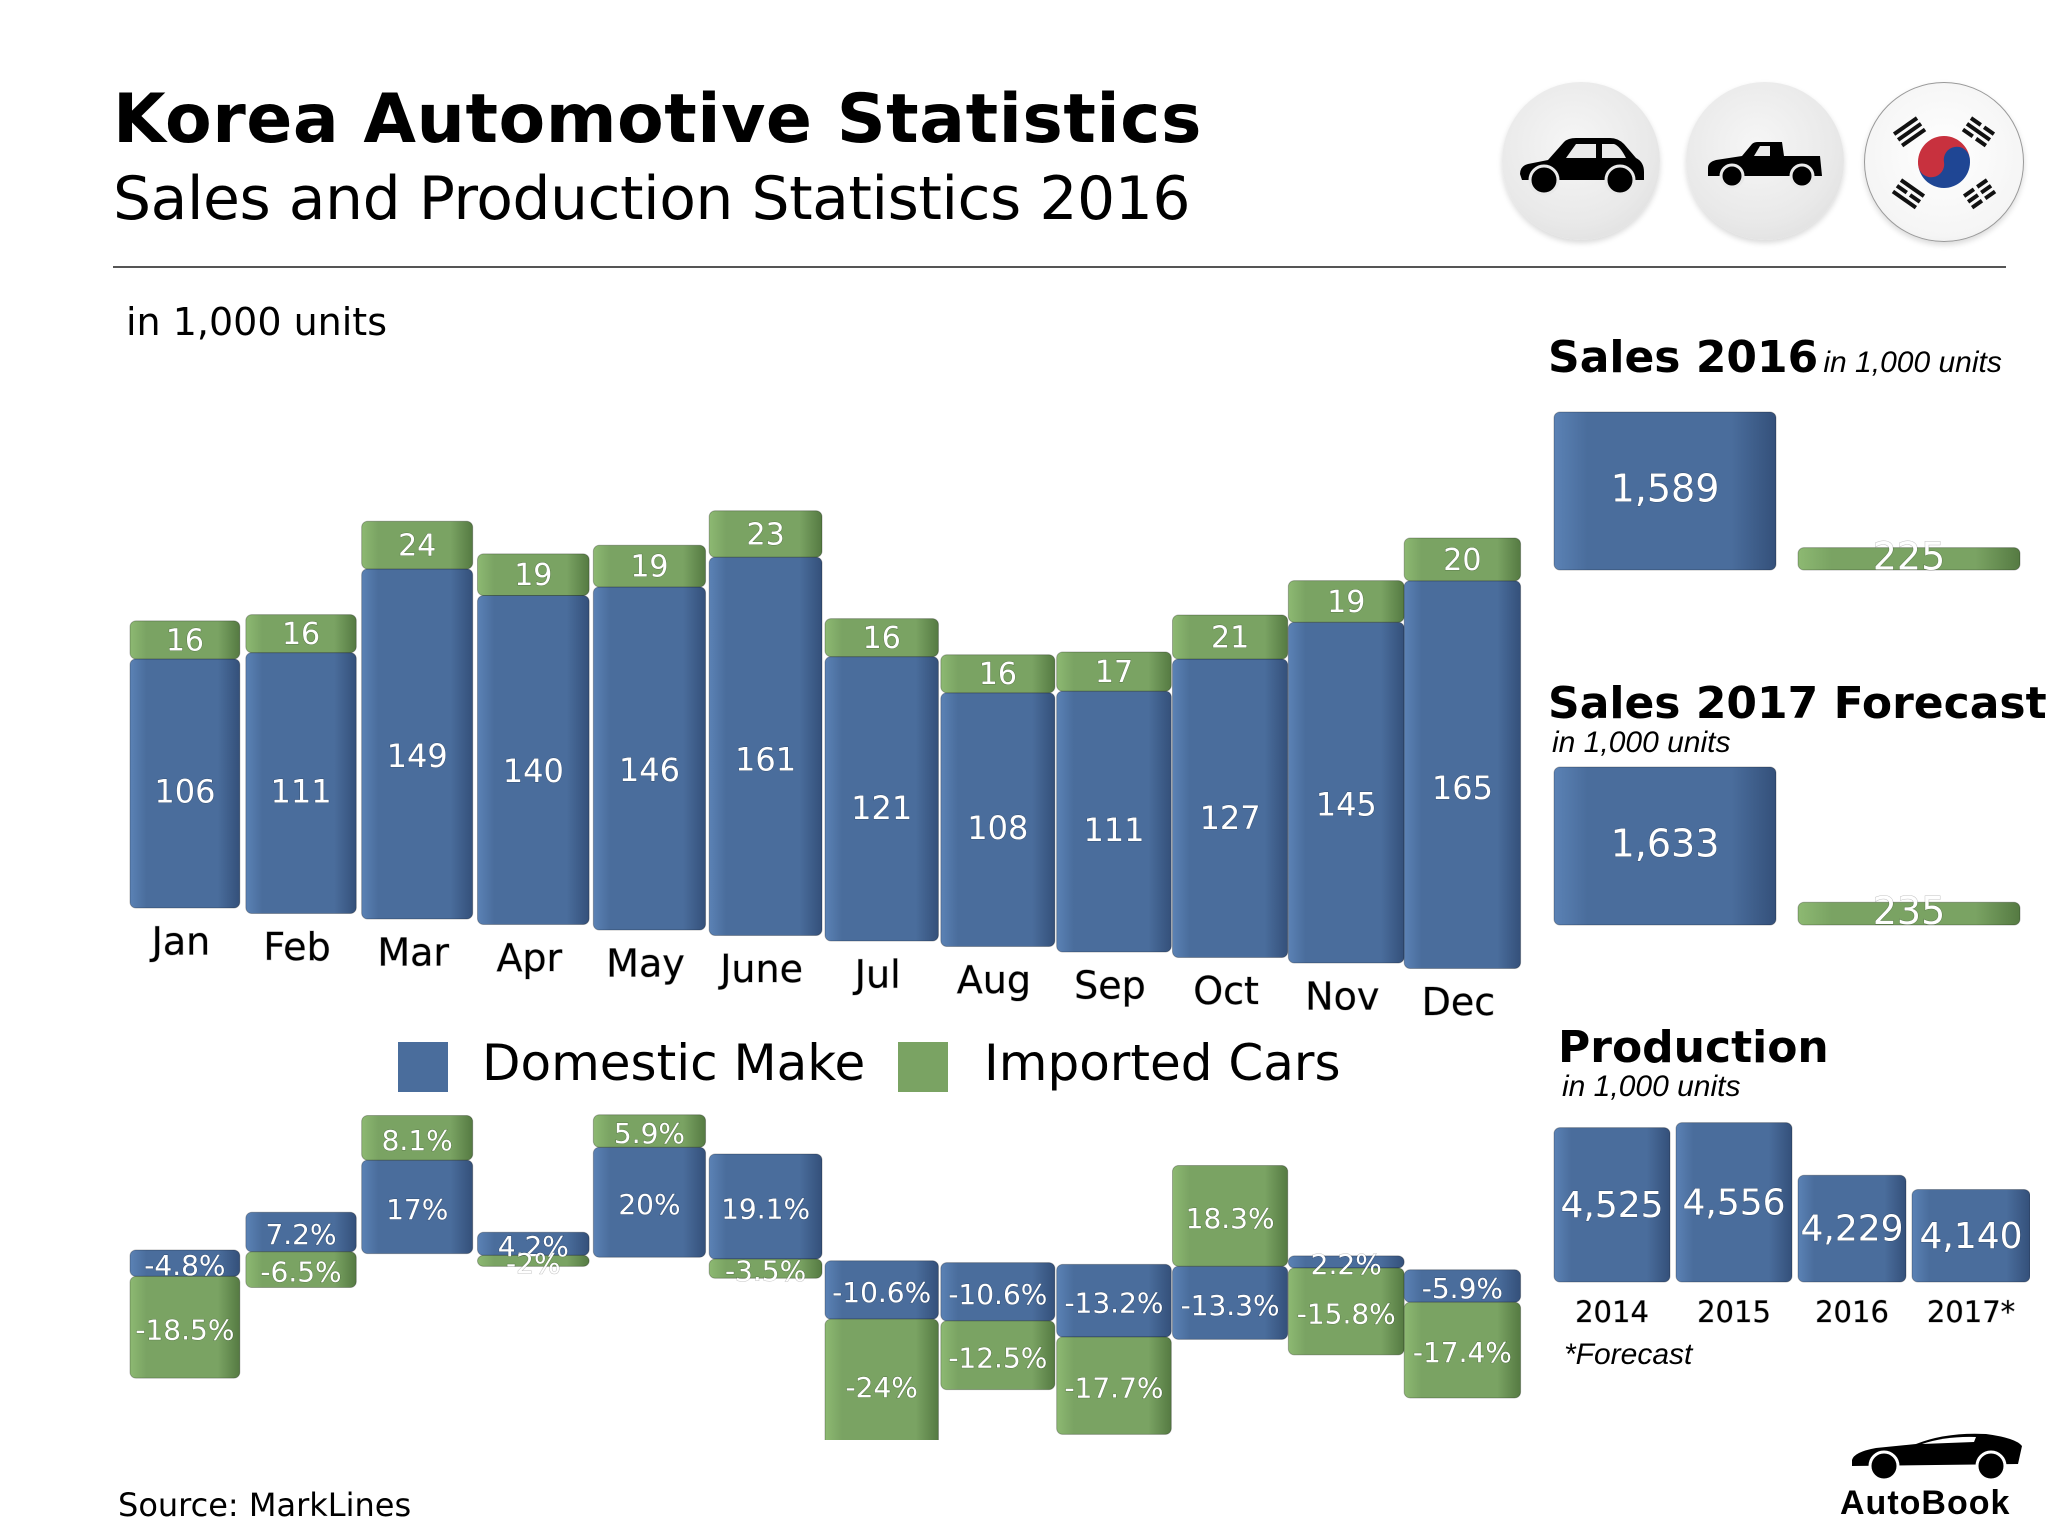  What do you see at coordinates (657, 119) in the screenshot?
I see `page-title: Korea Automotive Statistics` at bounding box center [657, 119].